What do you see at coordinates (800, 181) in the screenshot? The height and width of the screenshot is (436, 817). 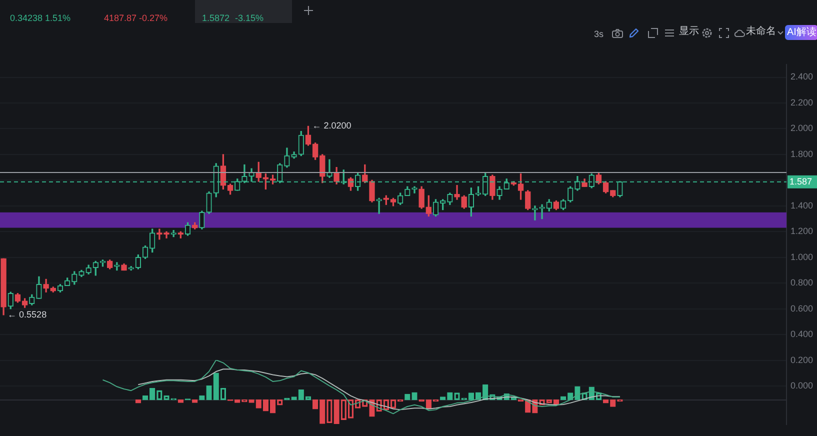 I see `ref-line-label: 1.587` at bounding box center [800, 181].